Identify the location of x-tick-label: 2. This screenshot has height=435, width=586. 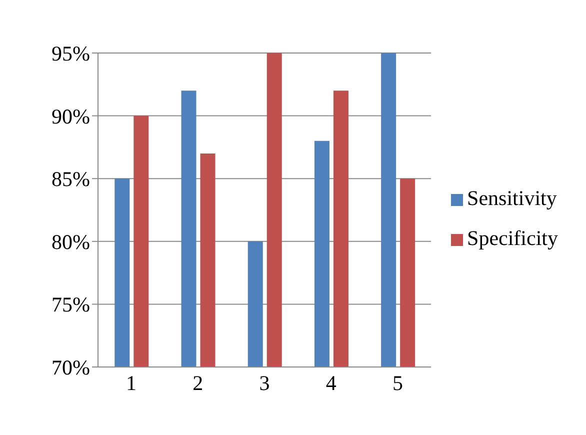
(198, 382).